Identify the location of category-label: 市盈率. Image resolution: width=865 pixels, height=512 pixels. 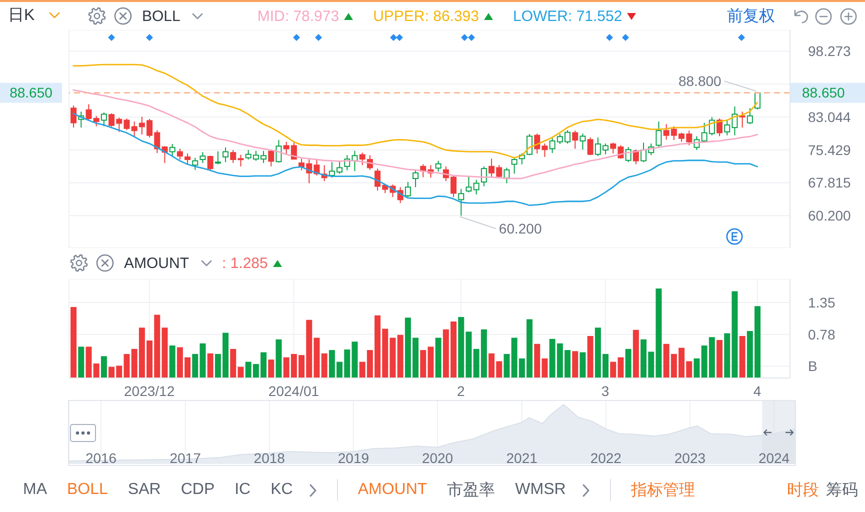
(471, 490).